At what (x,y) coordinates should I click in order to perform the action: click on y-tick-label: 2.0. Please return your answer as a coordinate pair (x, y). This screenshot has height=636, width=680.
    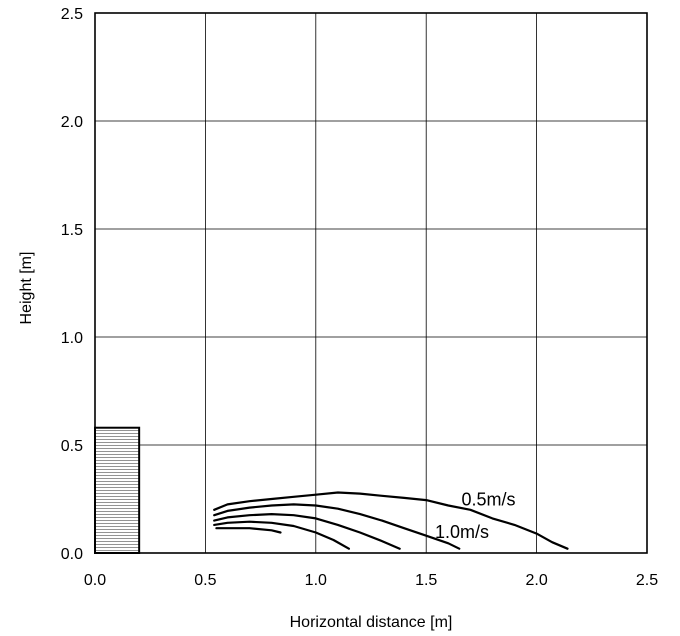
    Looking at the image, I should click on (72, 122).